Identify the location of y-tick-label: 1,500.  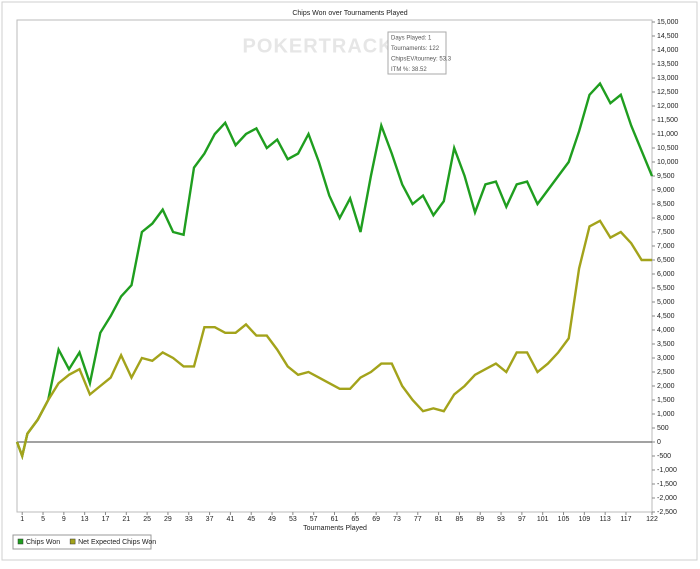
(666, 400).